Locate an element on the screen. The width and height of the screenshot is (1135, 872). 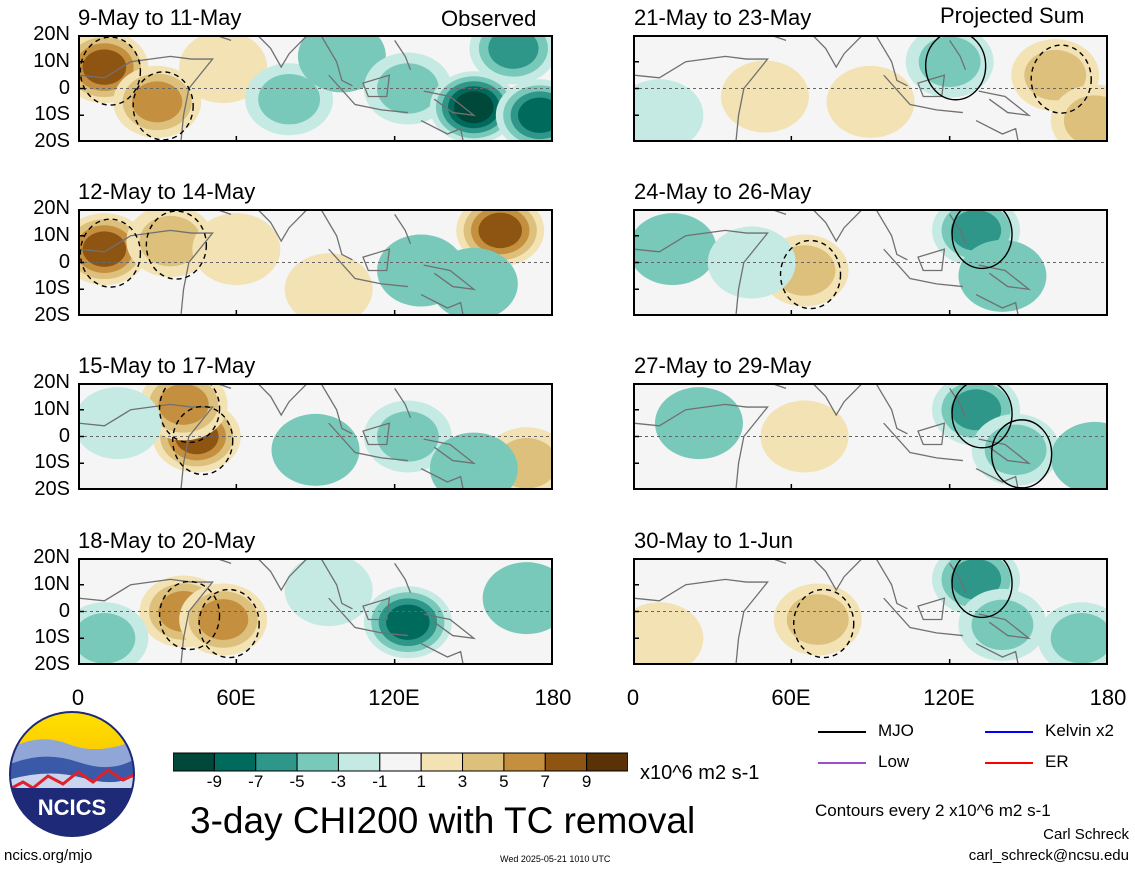
colorbar-label: -7 is located at coordinates (256, 781).